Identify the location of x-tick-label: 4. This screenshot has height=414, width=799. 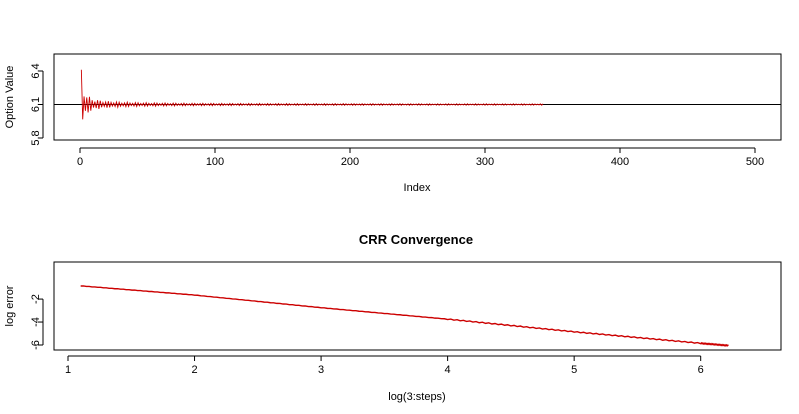
(448, 370).